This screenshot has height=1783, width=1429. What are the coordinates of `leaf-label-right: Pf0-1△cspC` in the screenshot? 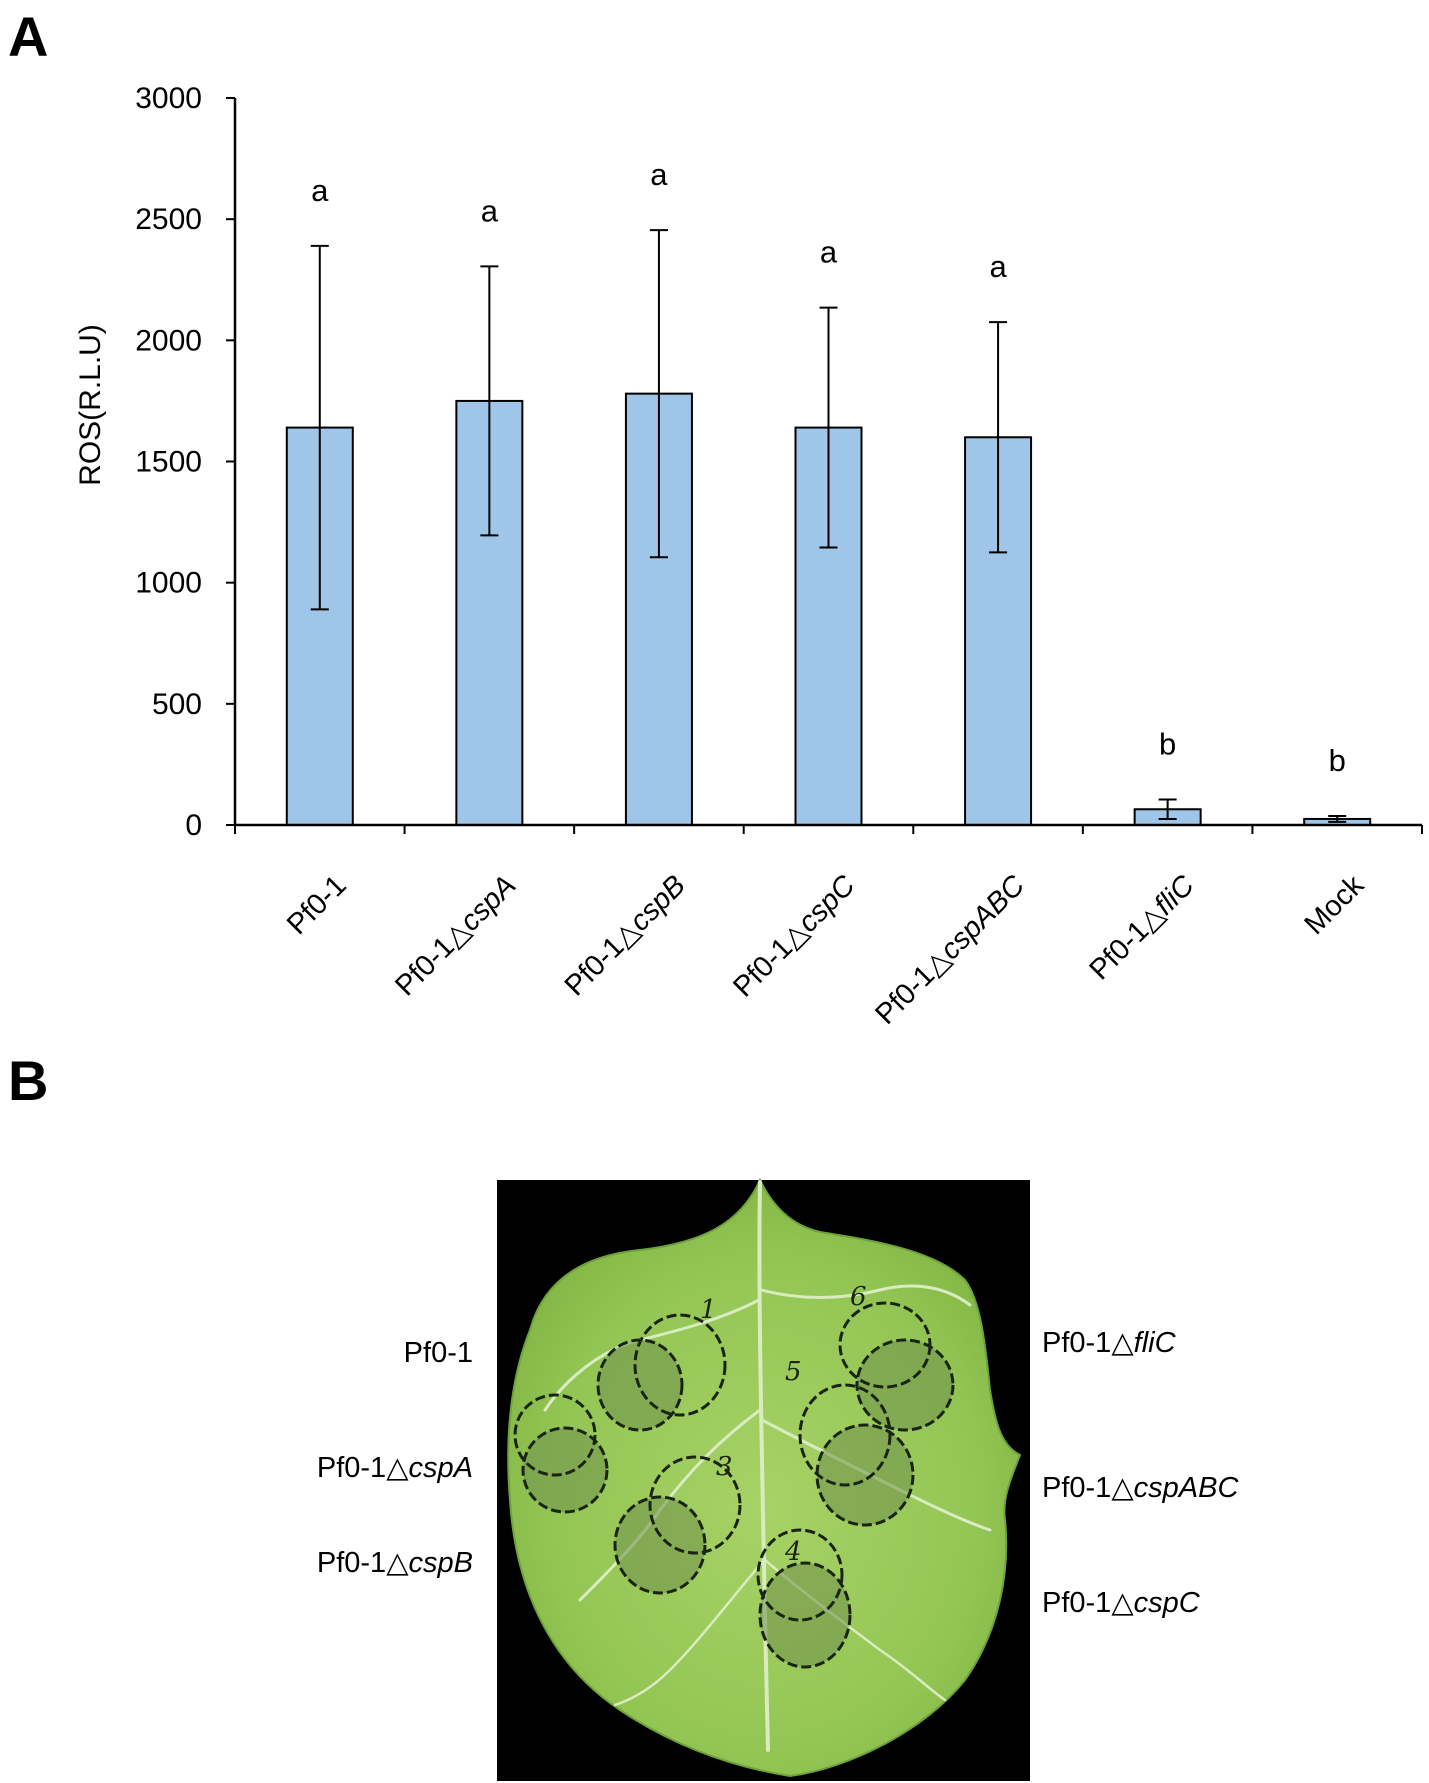 It's located at (1121, 1603).